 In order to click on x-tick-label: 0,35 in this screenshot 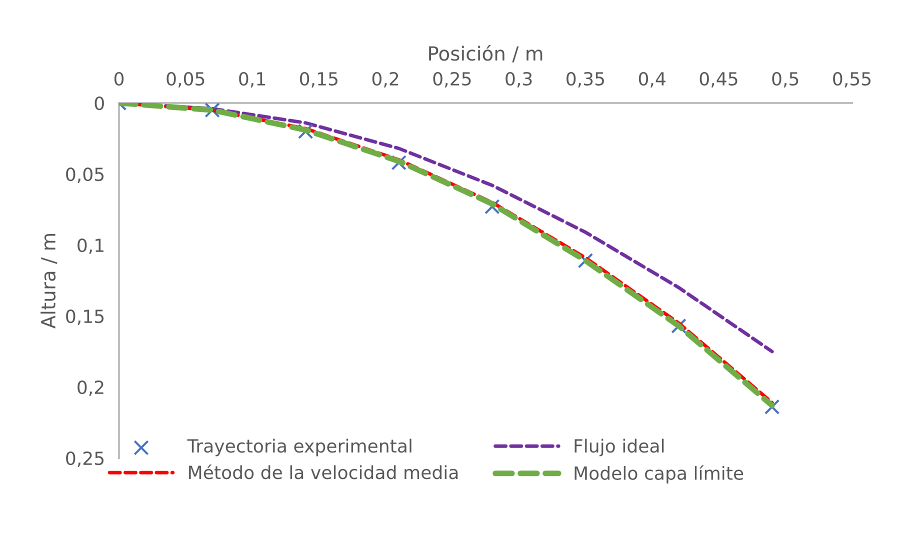, I will do `click(585, 80)`.